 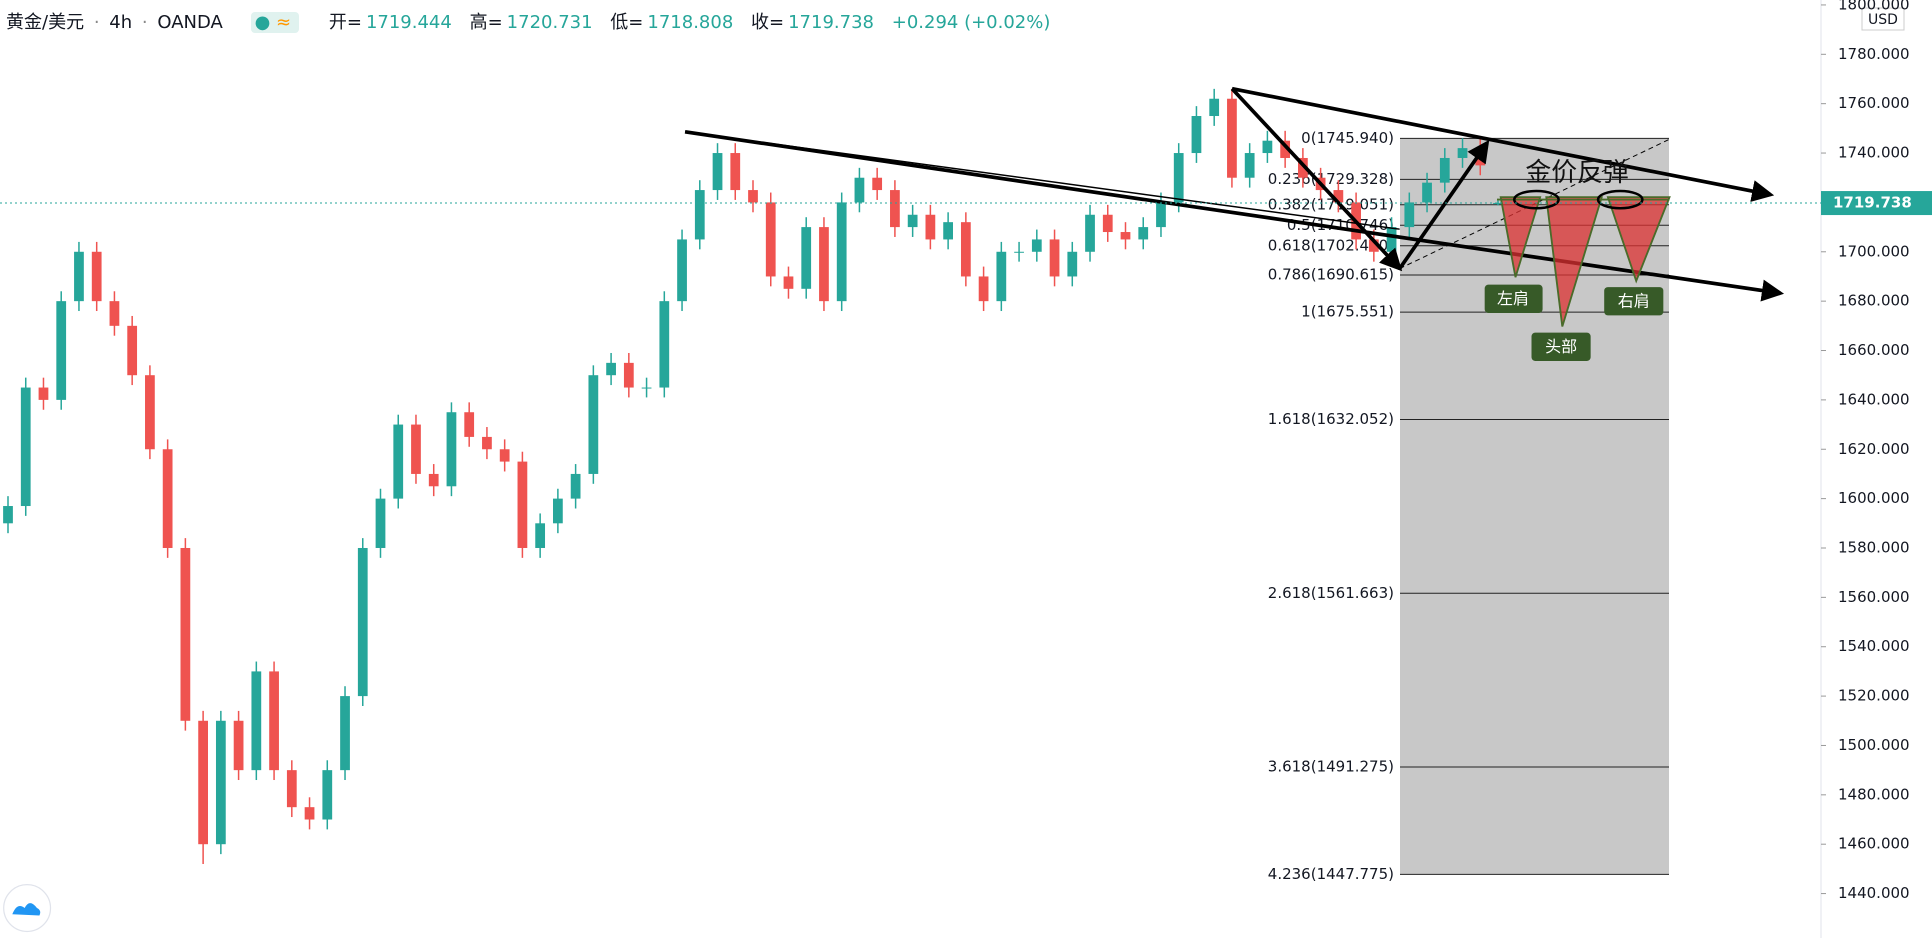 What do you see at coordinates (549, 22) in the screenshot?
I see `high-value: 1720.731` at bounding box center [549, 22].